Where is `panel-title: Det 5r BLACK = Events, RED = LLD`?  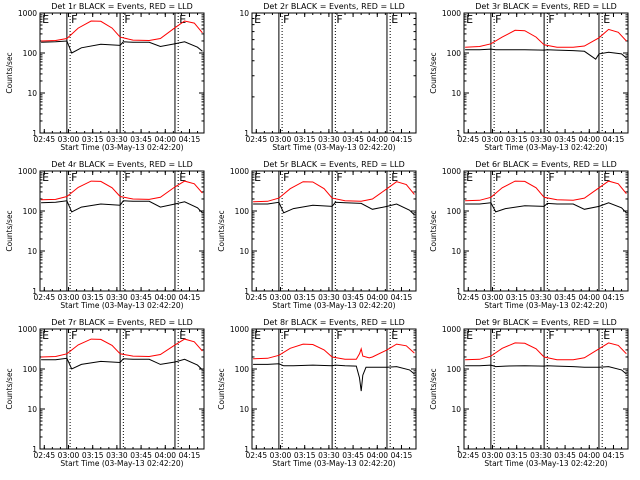 panel-title: Det 5r BLACK = Events, RED = LLD is located at coordinates (334, 164).